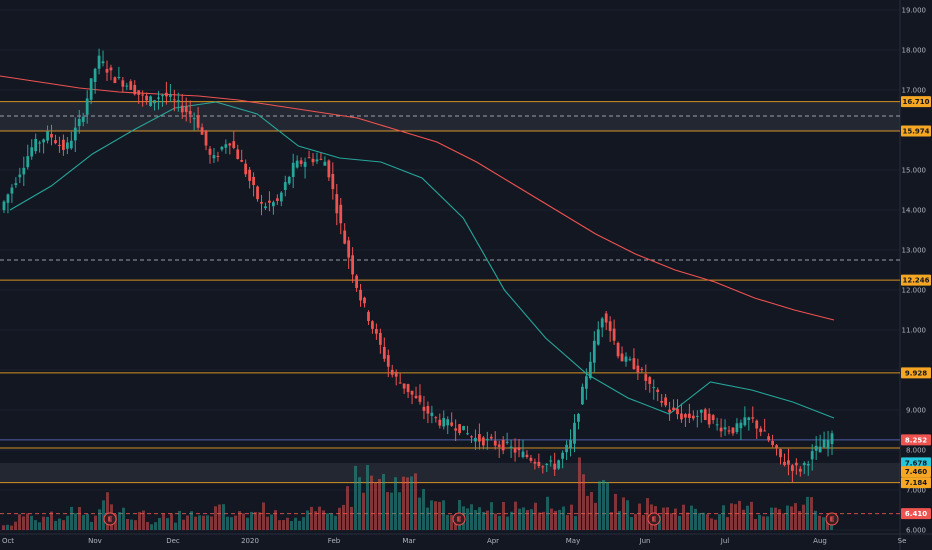 The width and height of the screenshot is (932, 550). I want to click on price-label: 6.410, so click(916, 514).